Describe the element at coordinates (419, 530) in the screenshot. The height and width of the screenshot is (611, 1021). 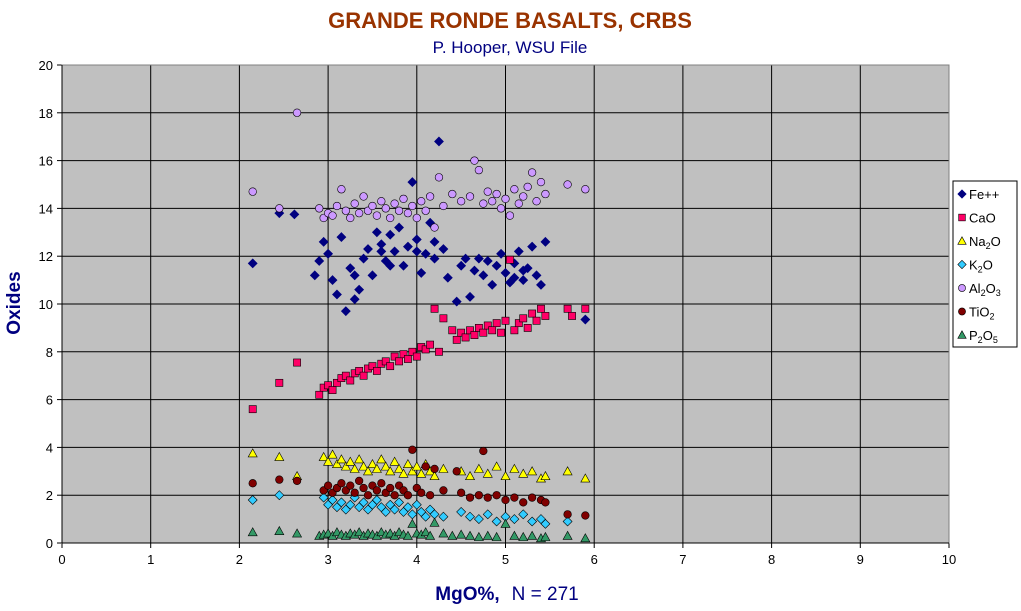
I see `series-p2o5-points` at that location.